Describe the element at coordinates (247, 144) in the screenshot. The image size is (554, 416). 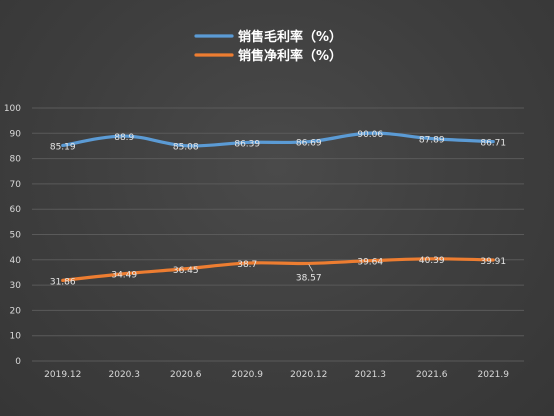
I see `data-label: 86.39` at that location.